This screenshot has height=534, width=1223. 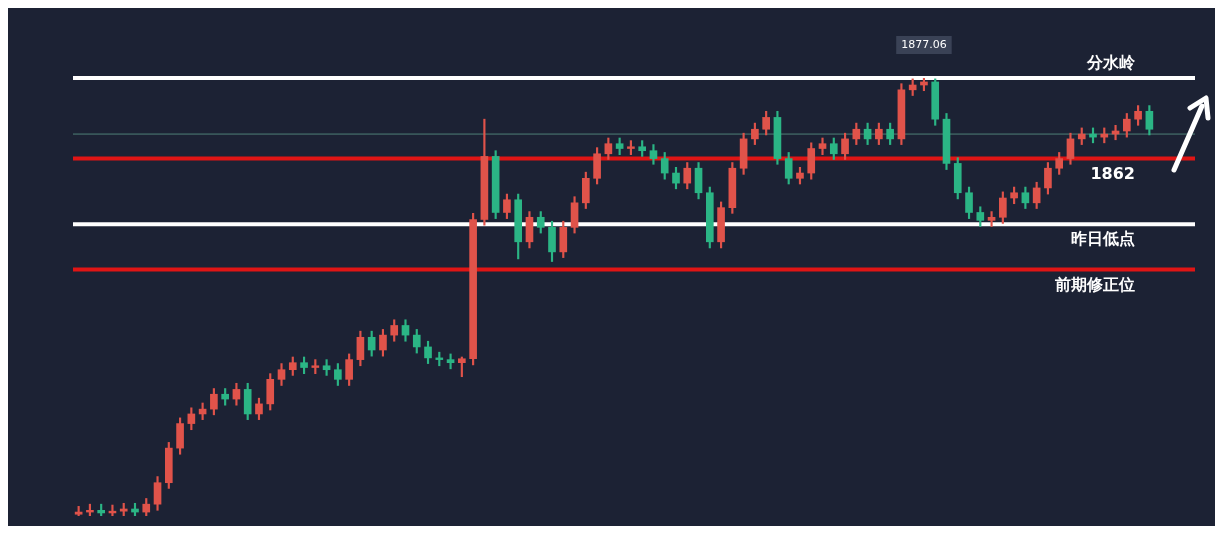 I want to click on annotation: 1862, so click(x=1112, y=173).